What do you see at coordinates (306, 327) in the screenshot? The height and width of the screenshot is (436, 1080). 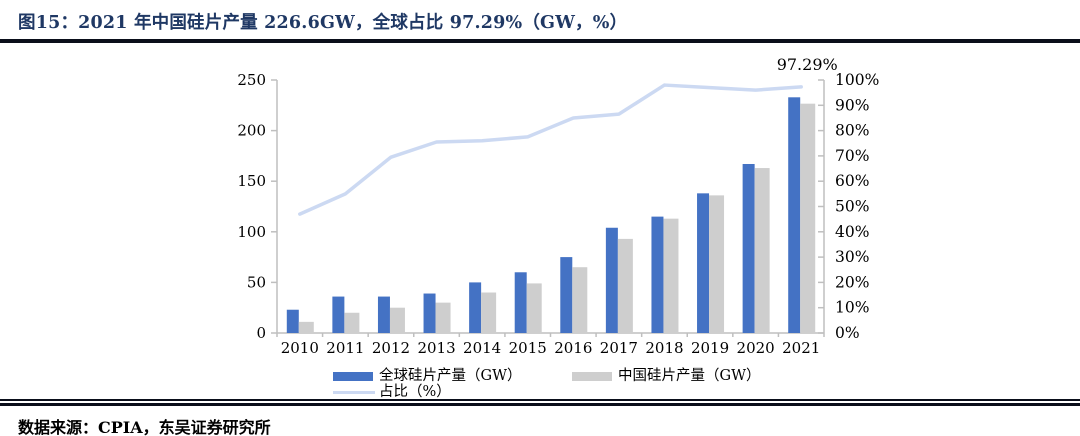 I see `bar-china-2010` at bounding box center [306, 327].